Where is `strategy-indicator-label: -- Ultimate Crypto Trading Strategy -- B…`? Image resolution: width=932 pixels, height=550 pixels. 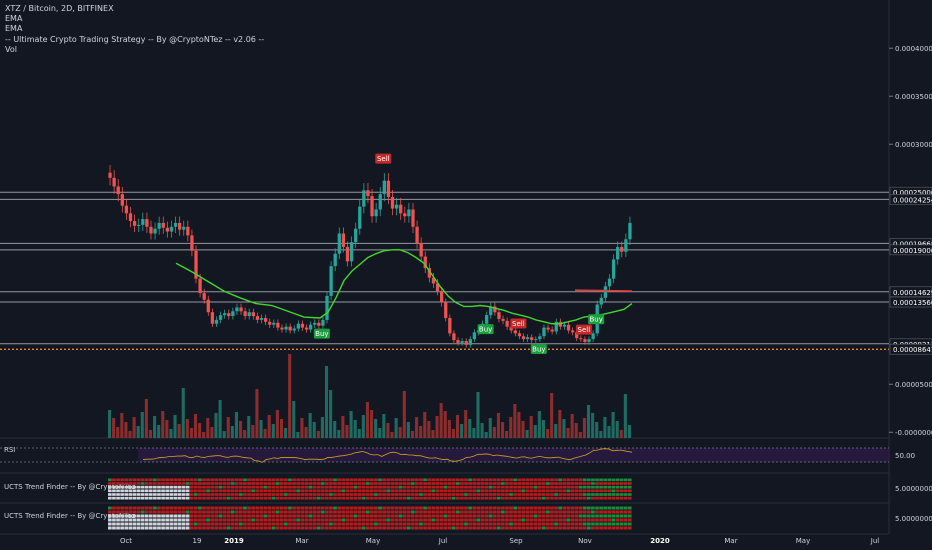
strategy-indicator-label: -- Ultimate Crypto Trading Strategy -- B… is located at coordinates (135, 39).